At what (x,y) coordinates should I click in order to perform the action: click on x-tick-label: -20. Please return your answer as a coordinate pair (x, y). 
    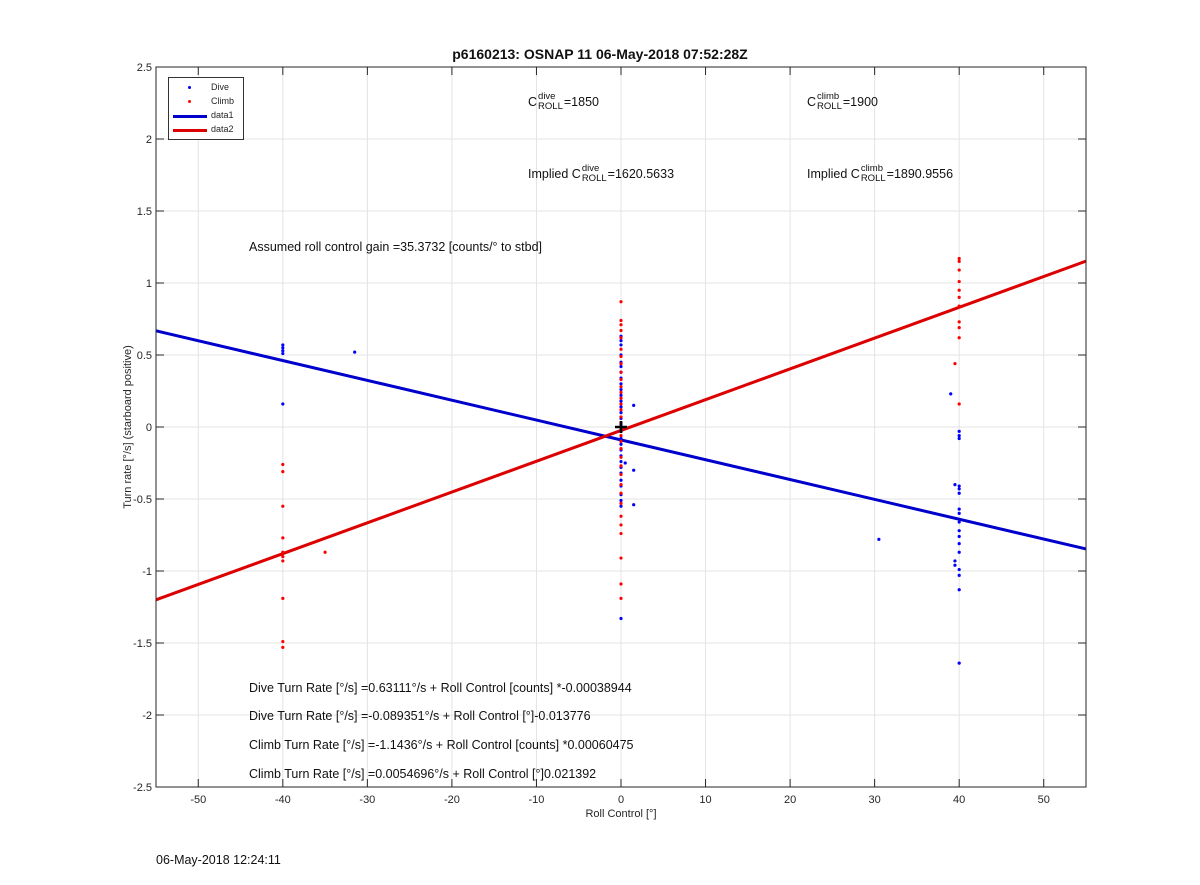
    Looking at the image, I should click on (452, 800).